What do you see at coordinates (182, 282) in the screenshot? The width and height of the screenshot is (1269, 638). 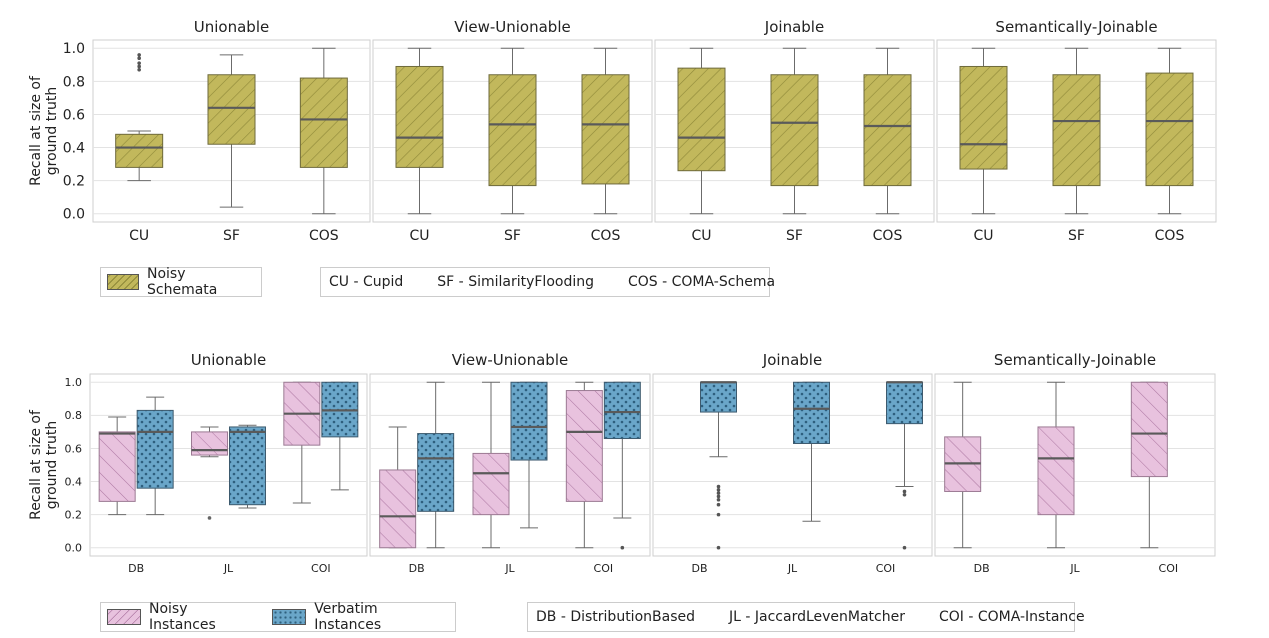 I see `legend-label: Noisy Schemata` at bounding box center [182, 282].